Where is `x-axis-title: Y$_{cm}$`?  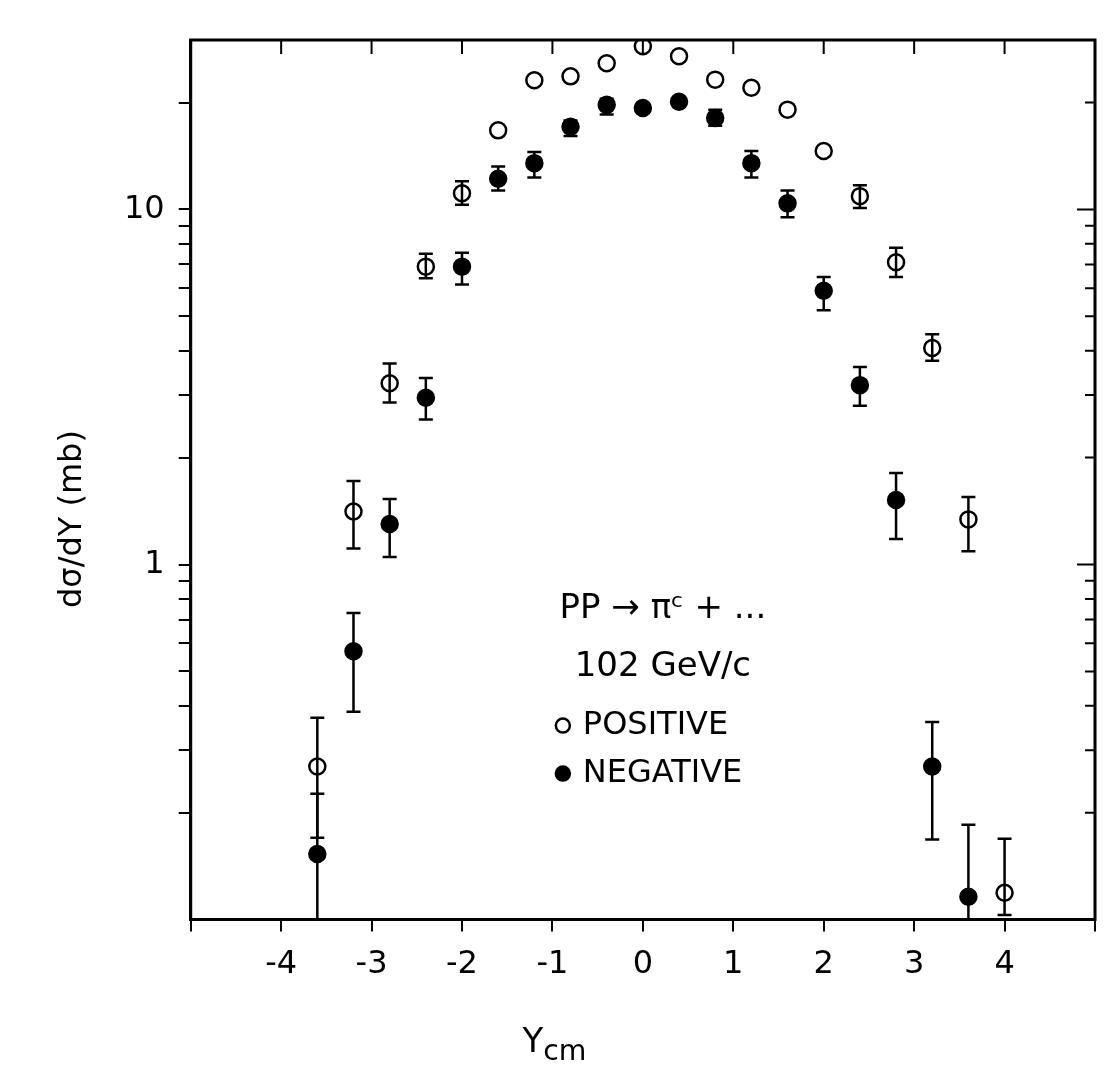 x-axis-title: Y$_{cm}$ is located at coordinates (554, 1043).